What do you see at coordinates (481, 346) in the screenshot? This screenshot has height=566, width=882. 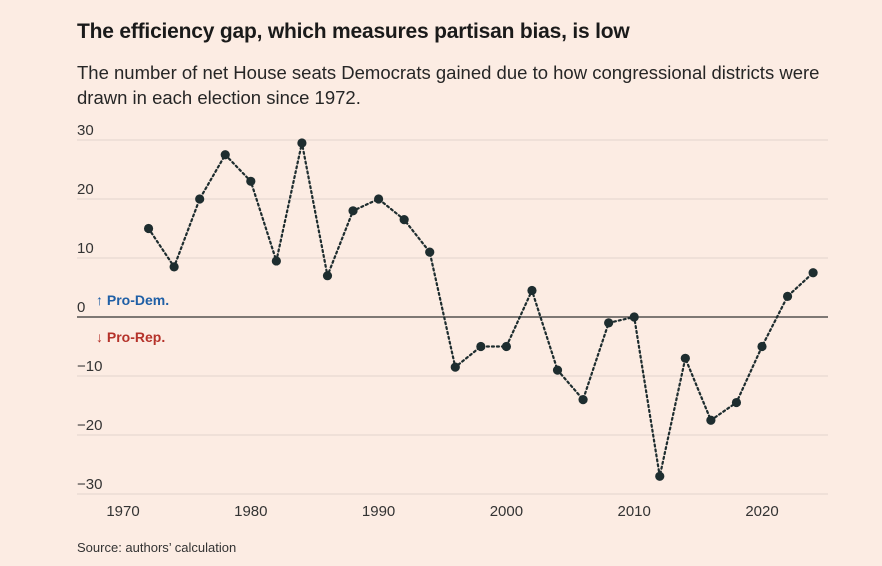 I see `data-point-1998` at bounding box center [481, 346].